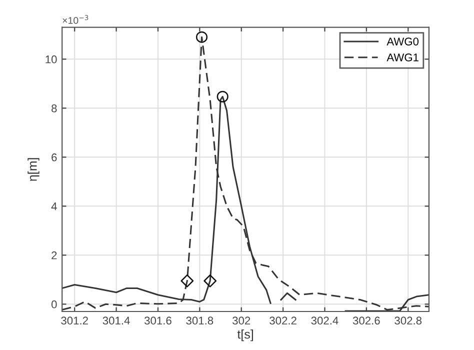 The width and height of the screenshot is (474, 350). Describe the element at coordinates (74, 320) in the screenshot. I see `x-tick-label: 301.2` at that location.